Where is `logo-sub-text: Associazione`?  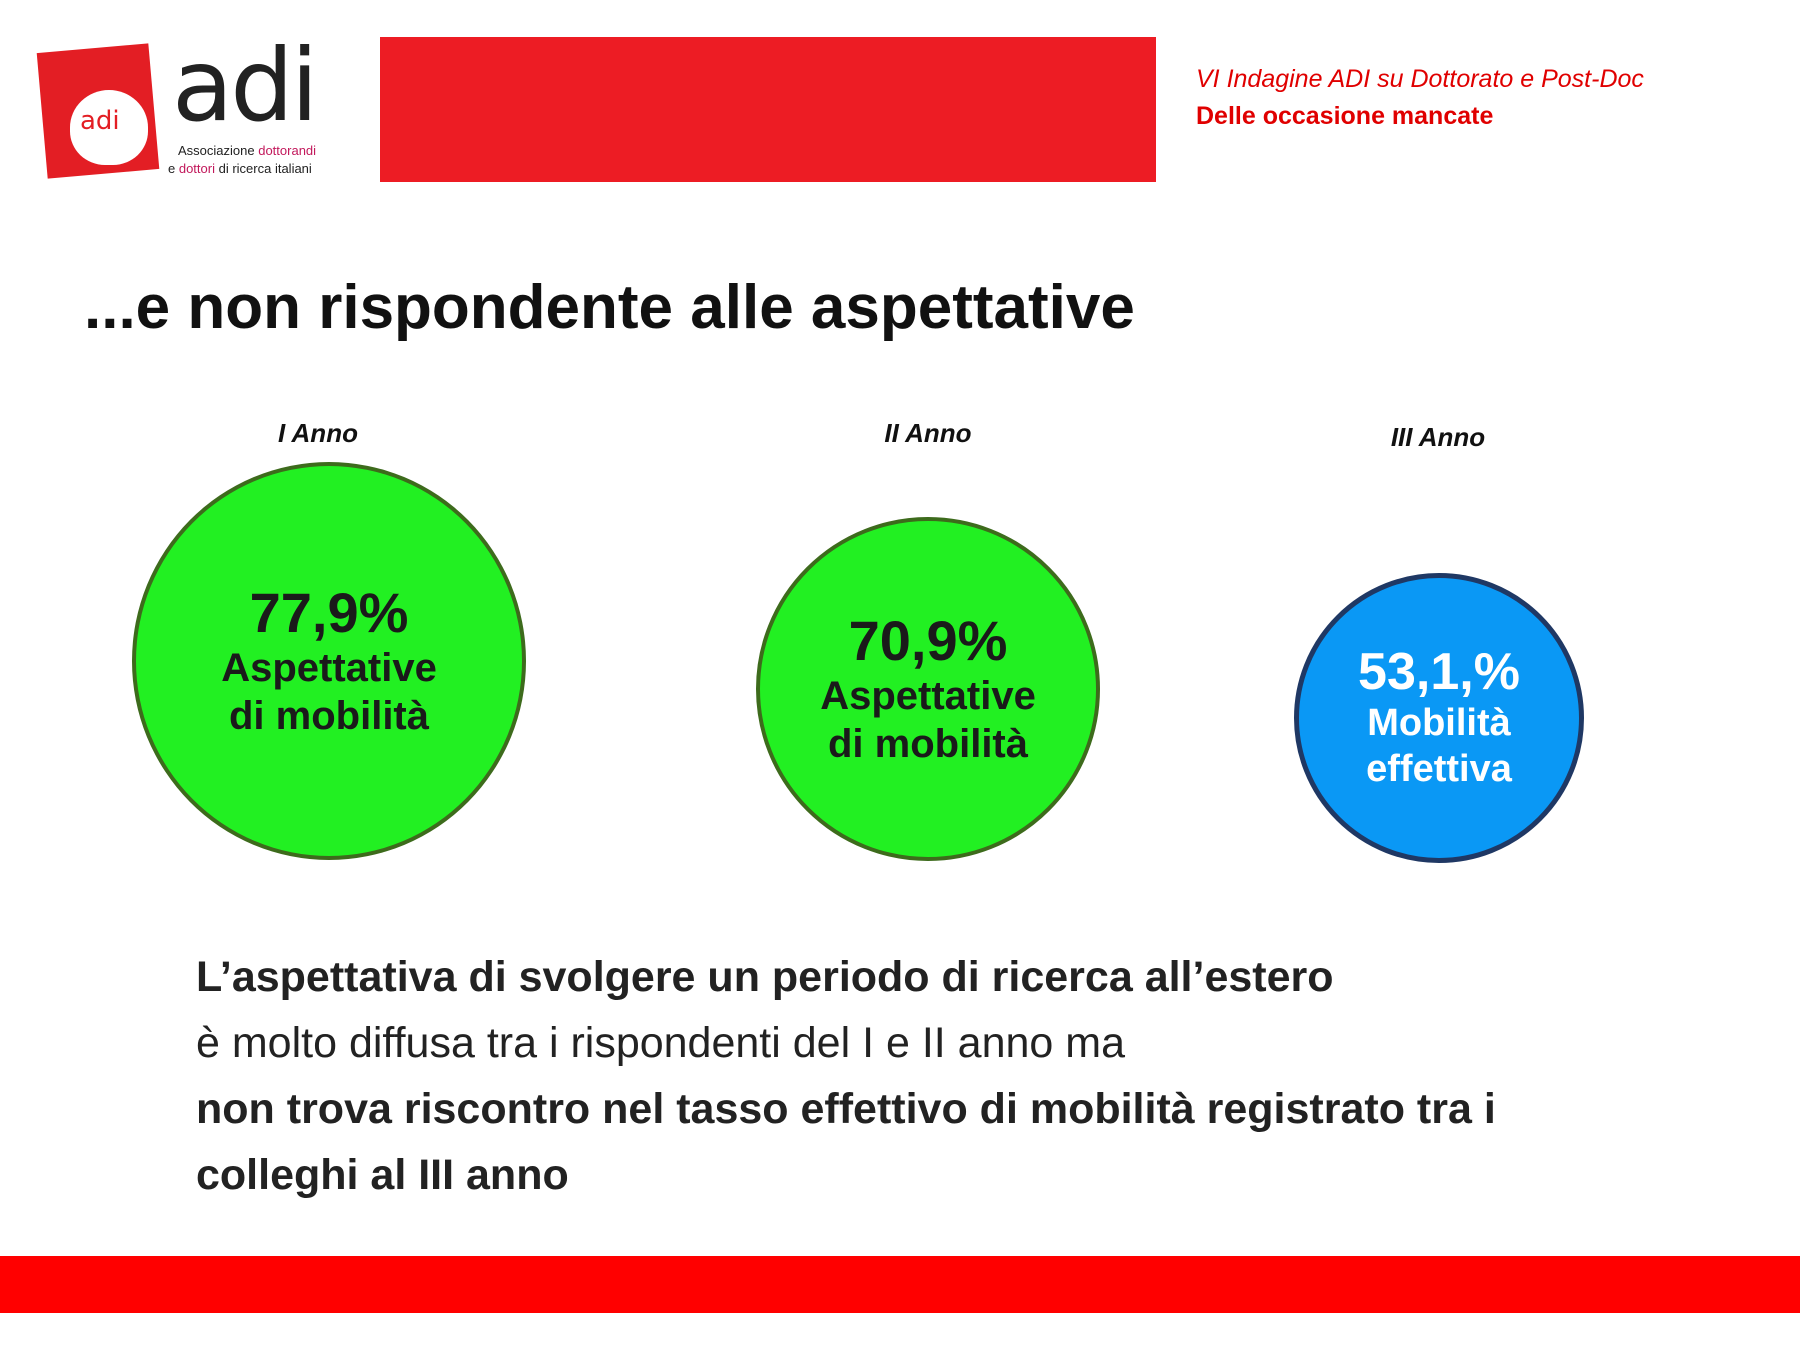 logo-sub-text: Associazione is located at coordinates (218, 150).